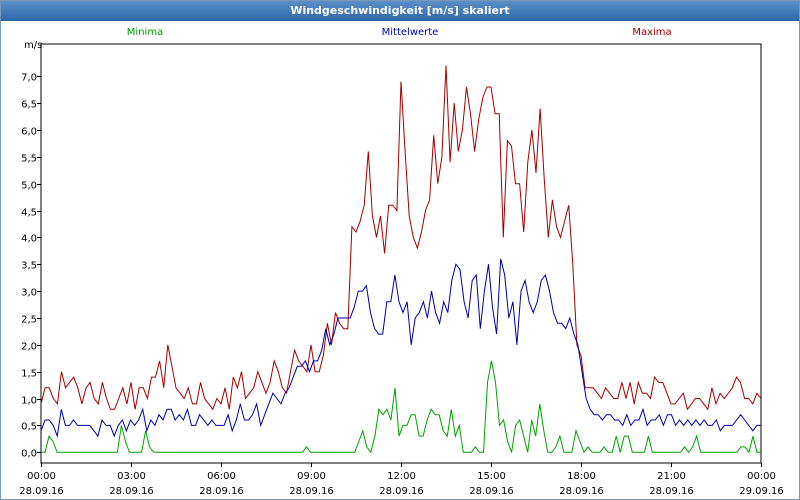 This screenshot has width=800, height=500. What do you see at coordinates (29, 213) in the screenshot?
I see `y-tick-label: 4,5` at bounding box center [29, 213].